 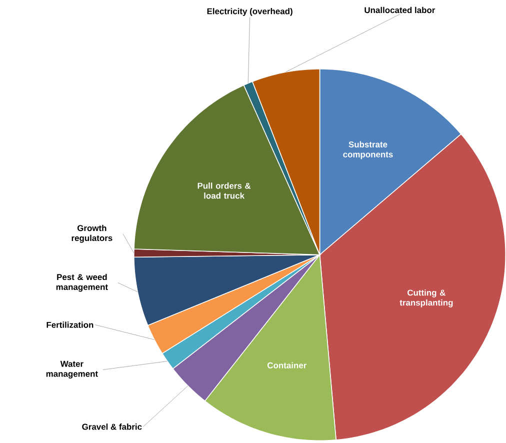 What do you see at coordinates (92, 234) in the screenshot?
I see `slice-label: Growth regulators` at bounding box center [92, 234].